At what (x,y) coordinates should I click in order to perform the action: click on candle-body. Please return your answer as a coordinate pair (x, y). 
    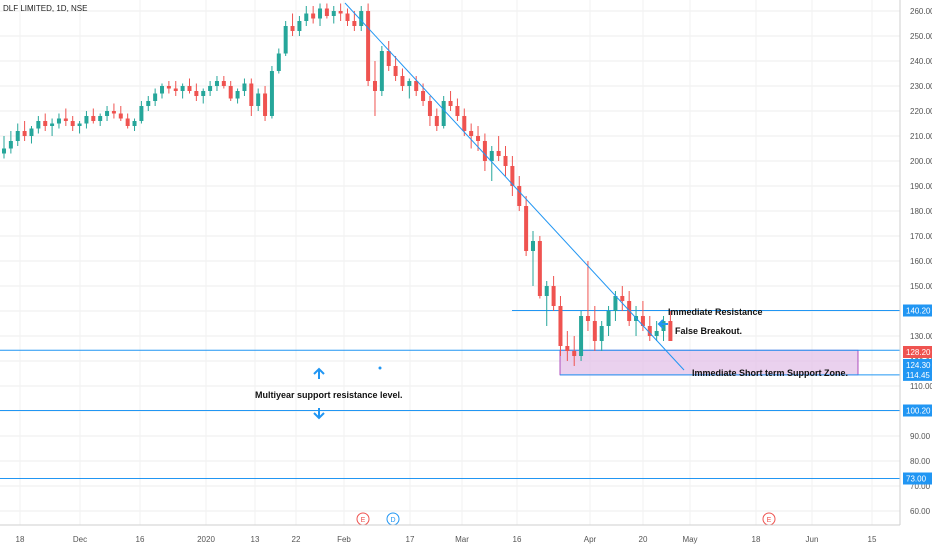
    Looking at the image, I should click on (374, 86).